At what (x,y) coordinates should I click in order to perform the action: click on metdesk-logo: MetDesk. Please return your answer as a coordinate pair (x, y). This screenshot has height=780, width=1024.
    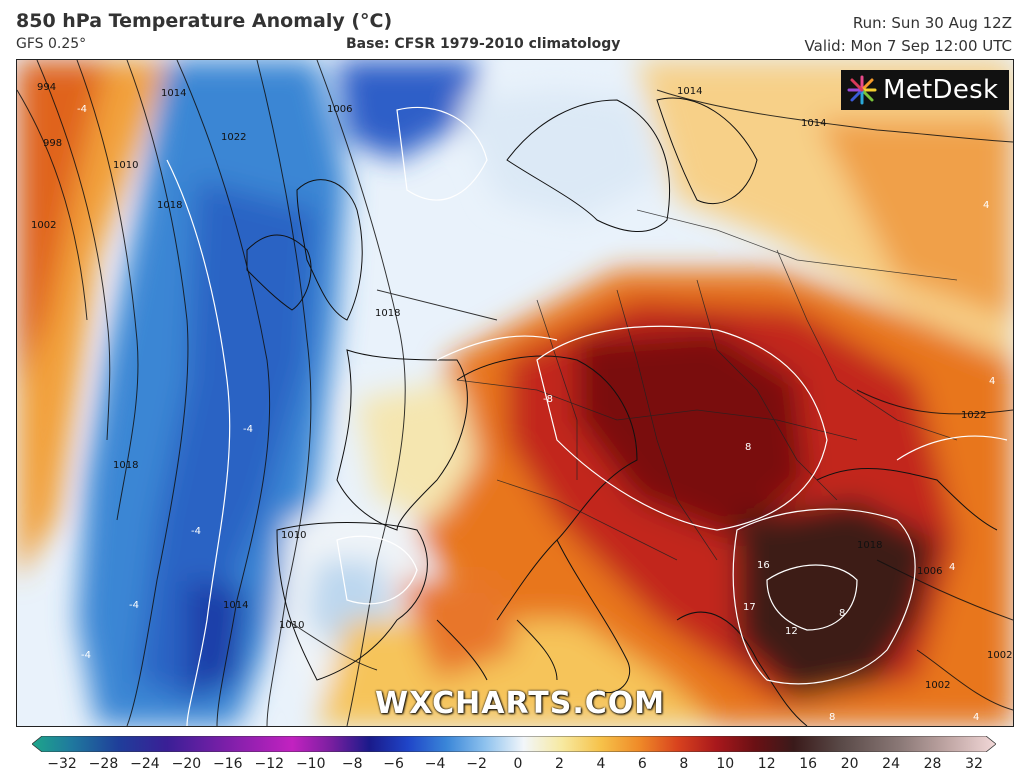
    Looking at the image, I should click on (925, 90).